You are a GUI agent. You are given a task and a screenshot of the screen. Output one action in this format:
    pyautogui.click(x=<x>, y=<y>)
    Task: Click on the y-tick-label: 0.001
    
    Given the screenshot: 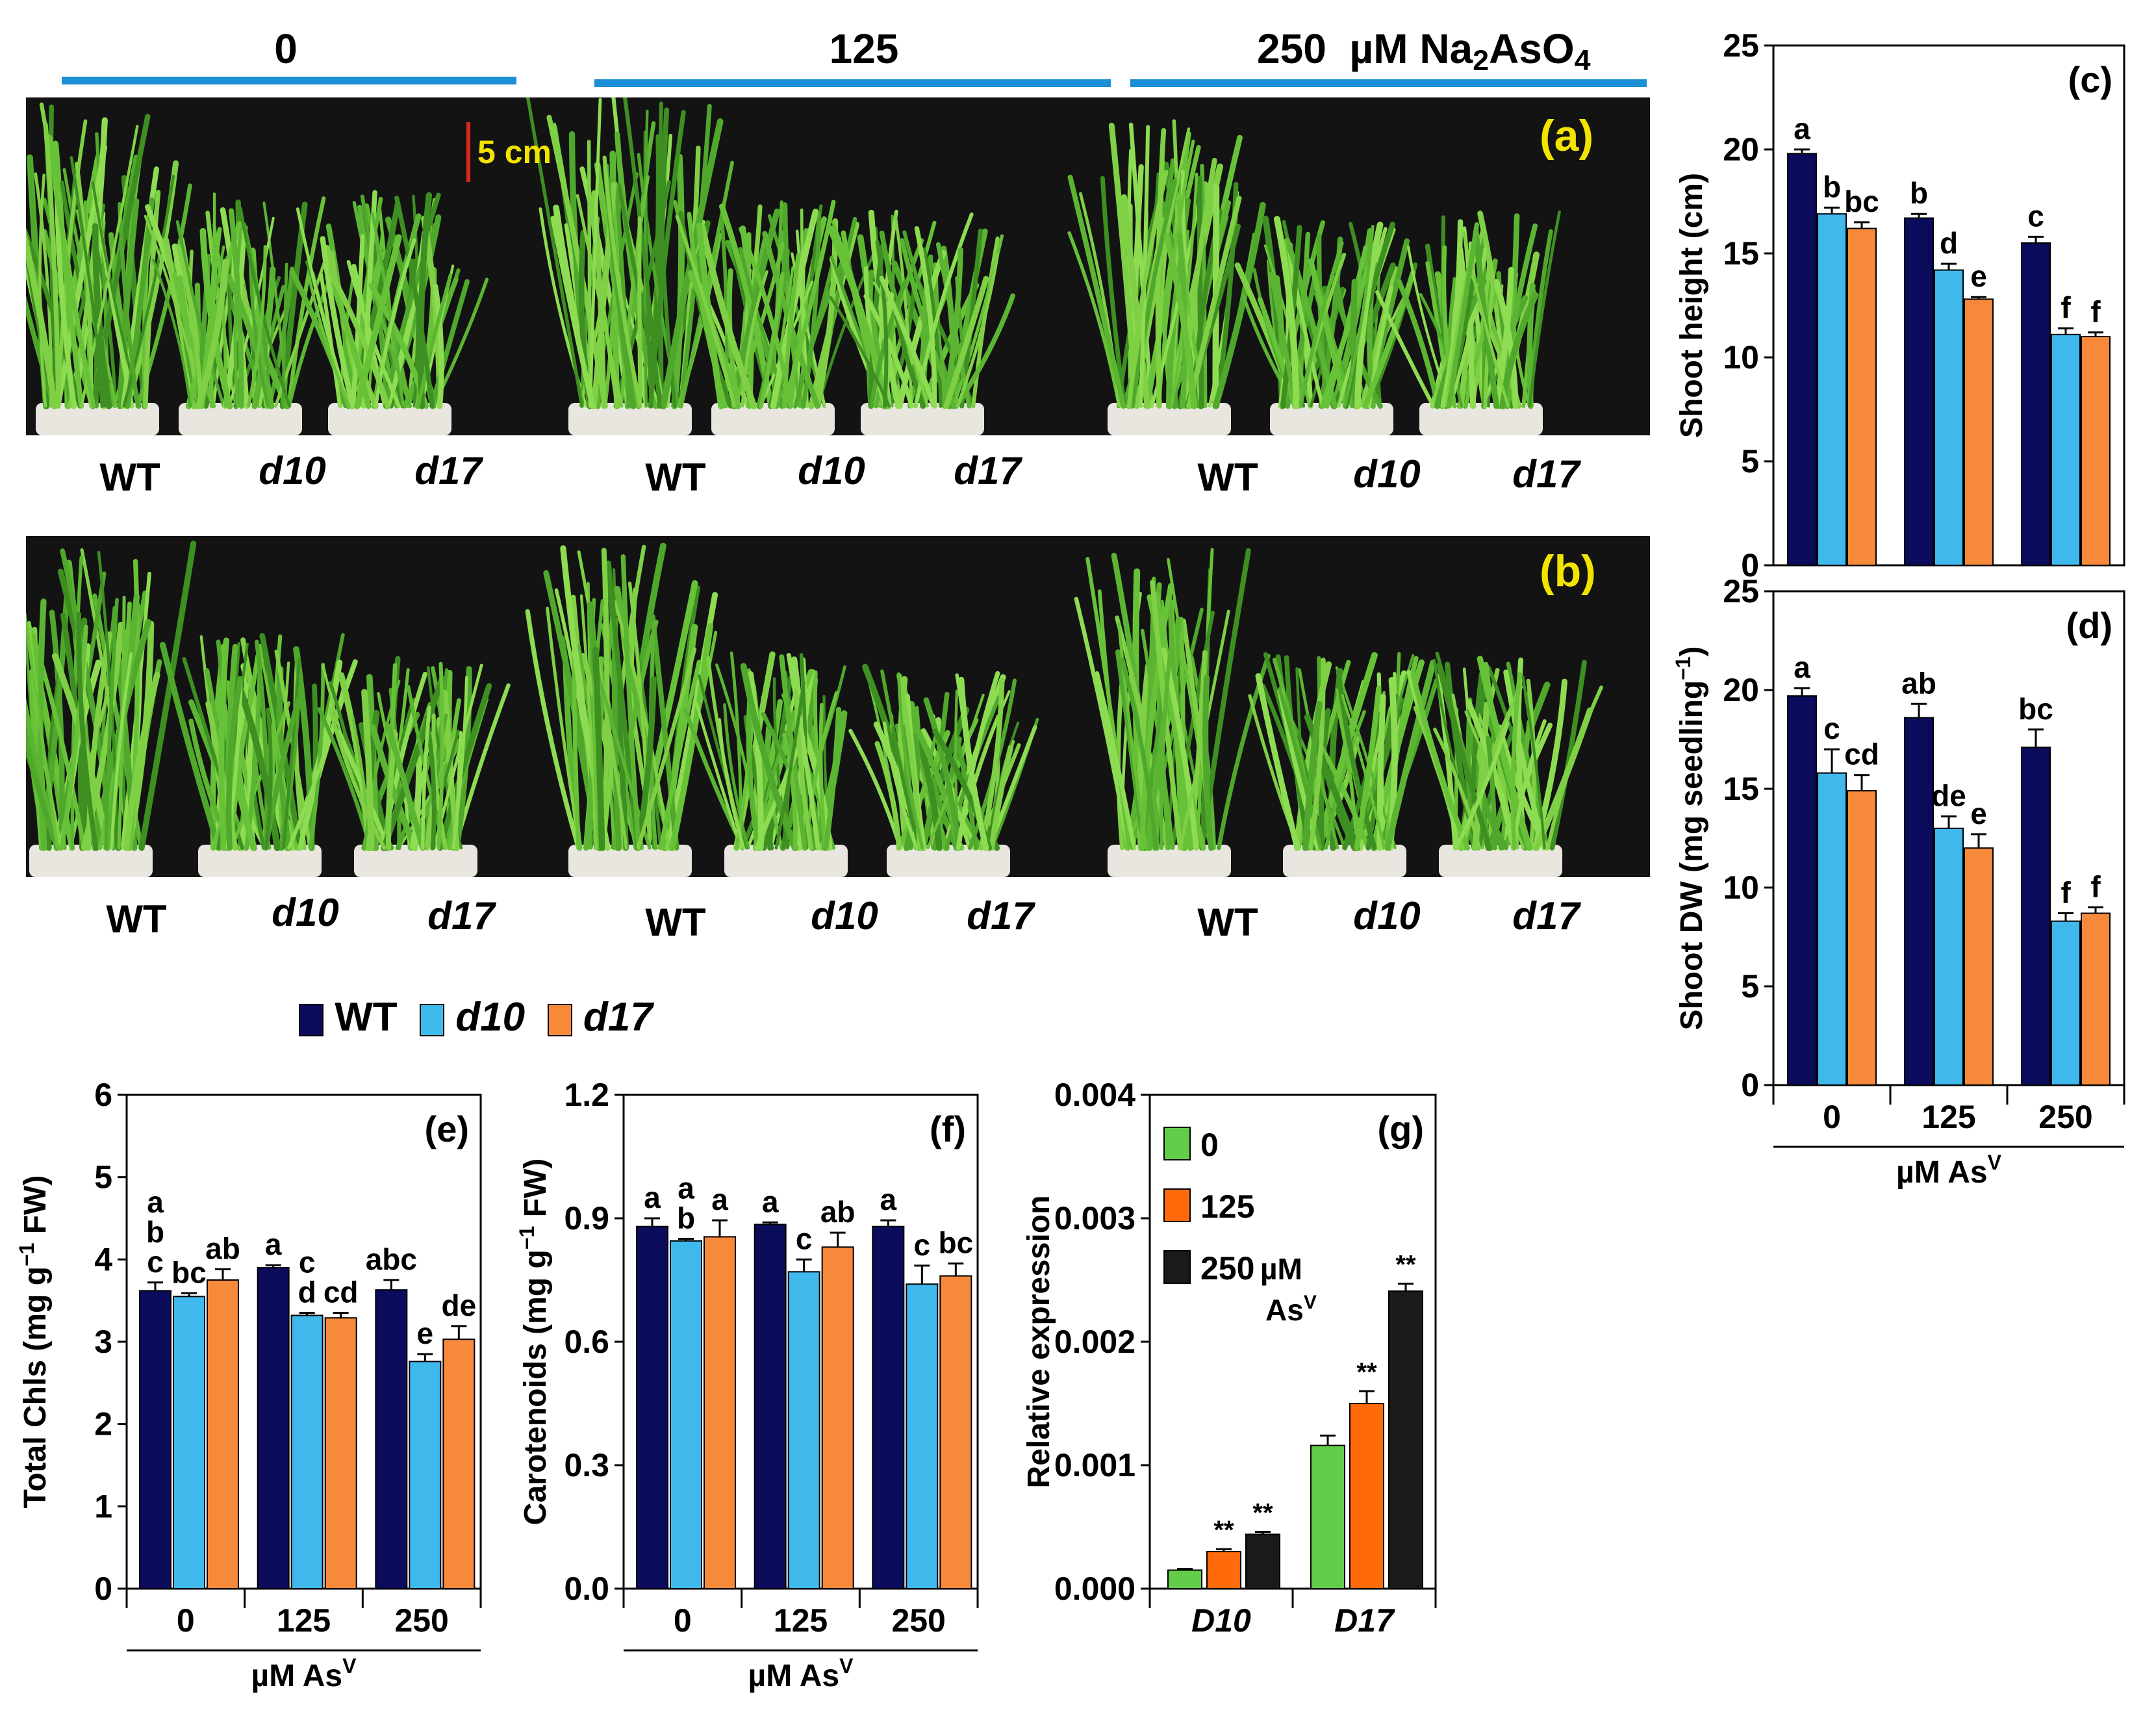 What is the action you would take?
    pyautogui.click(x=1094, y=1465)
    